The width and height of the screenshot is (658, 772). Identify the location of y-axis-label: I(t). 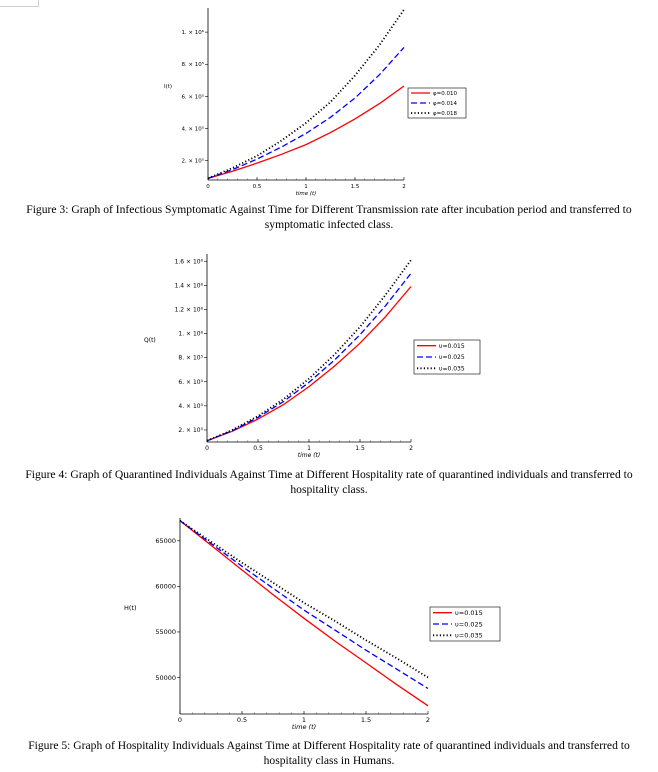
(168, 87).